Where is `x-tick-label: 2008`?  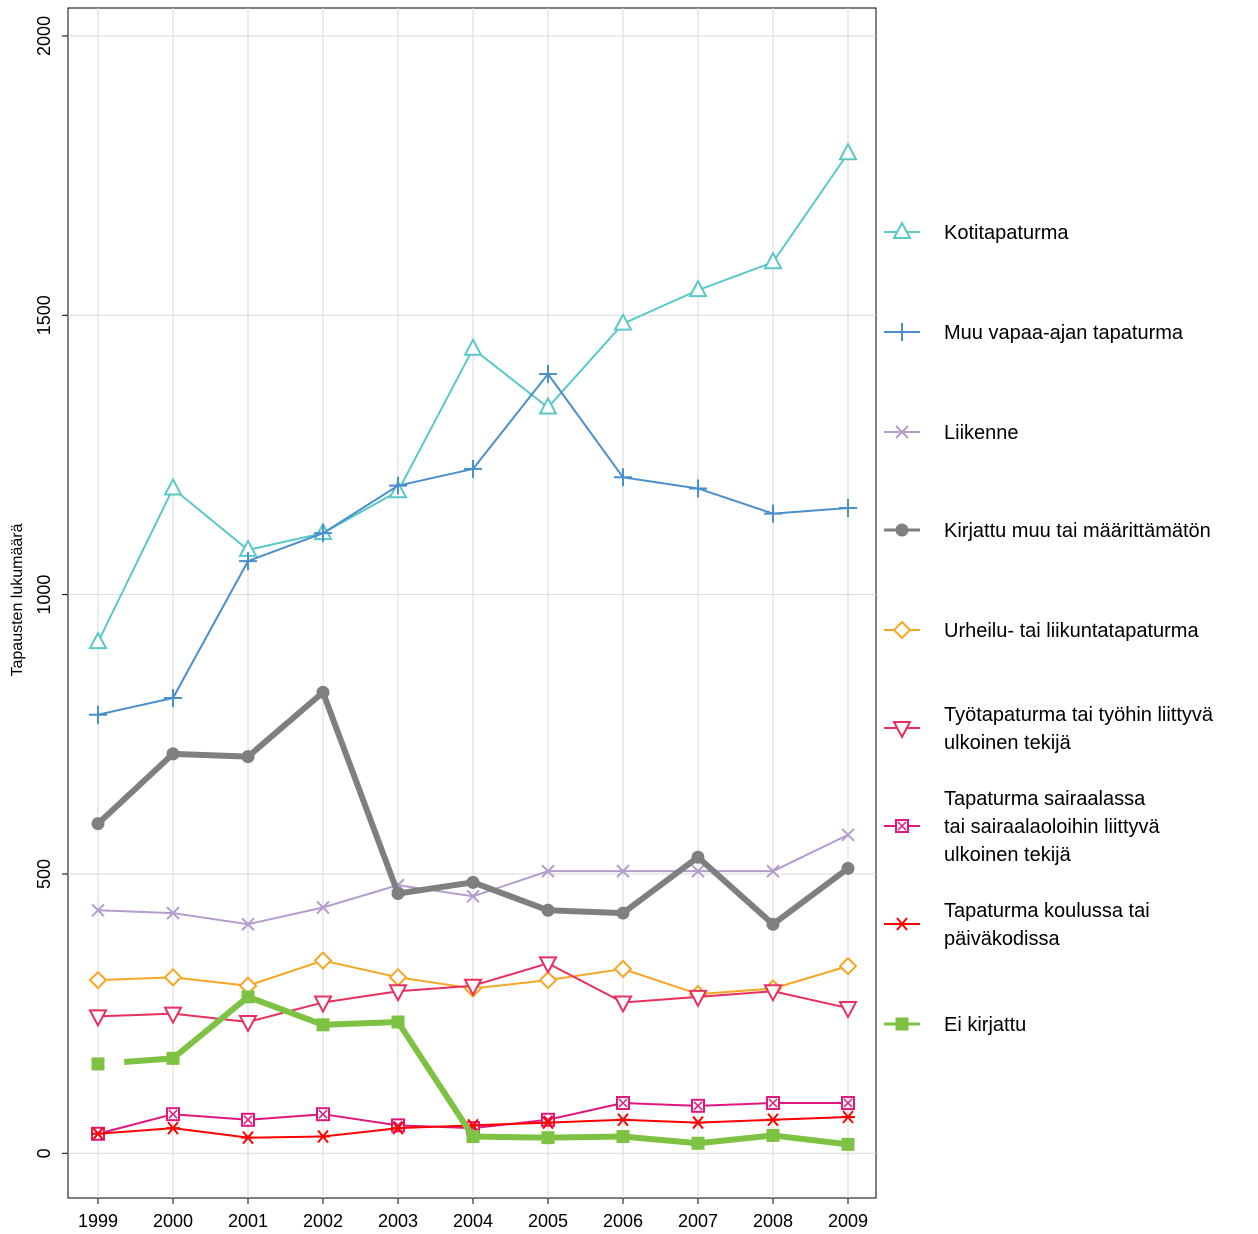
x-tick-label: 2008 is located at coordinates (773, 1221).